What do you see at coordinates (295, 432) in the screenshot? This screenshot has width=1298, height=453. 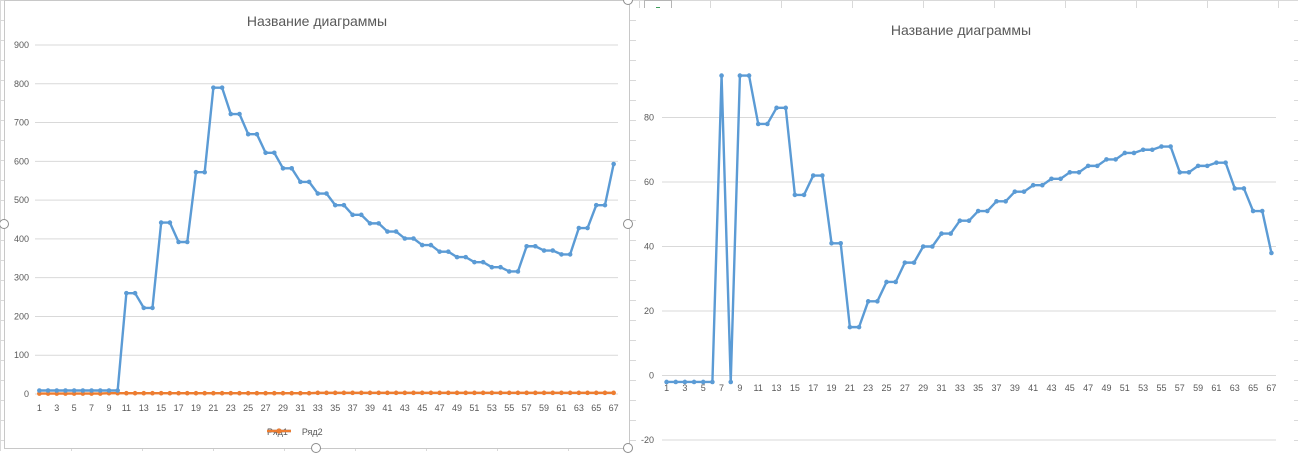 I see `chart-1-legend: Ряд1 Ряд2` at bounding box center [295, 432].